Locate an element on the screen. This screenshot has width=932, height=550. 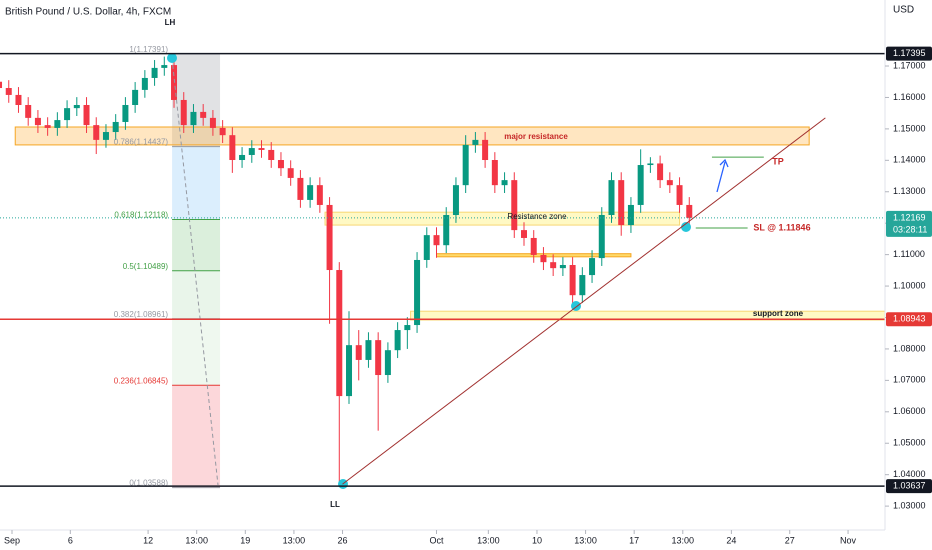
y-tick-label: 1.10000 is located at coordinates (909, 285).